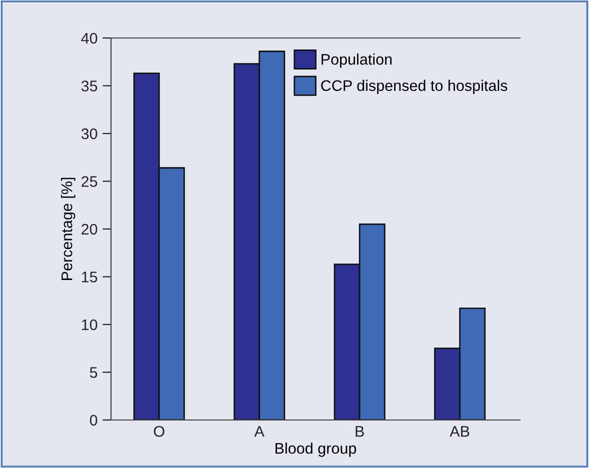 This screenshot has height=468, width=589. What do you see at coordinates (357, 61) in the screenshot?
I see `legend-label: Population` at bounding box center [357, 61].